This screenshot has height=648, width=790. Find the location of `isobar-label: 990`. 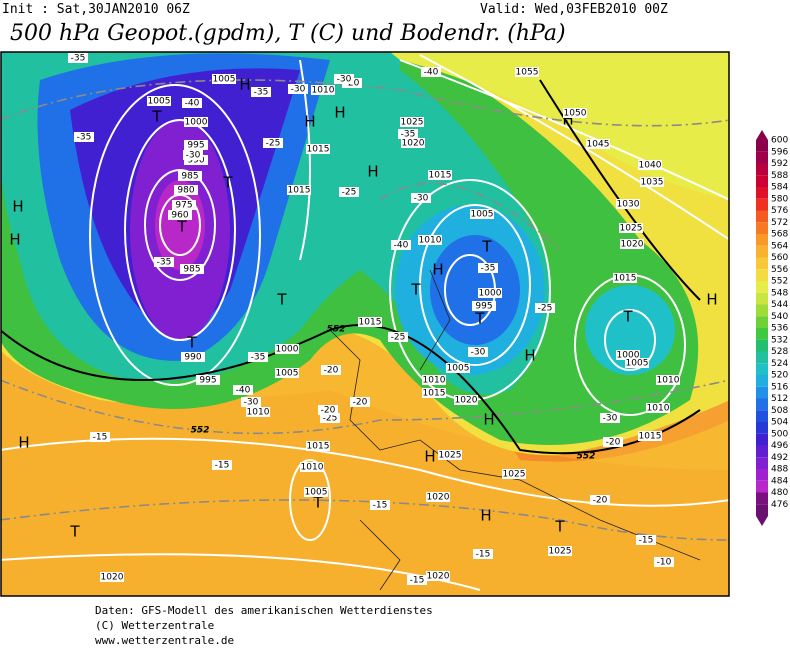

isobar-label: 990 is located at coordinates (192, 358).